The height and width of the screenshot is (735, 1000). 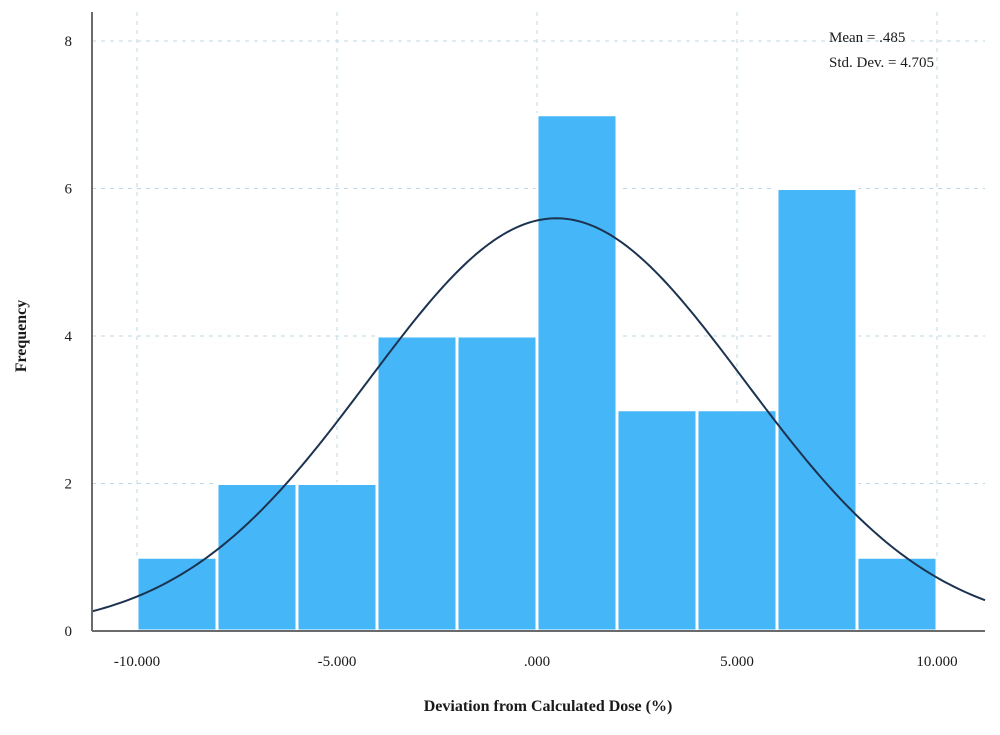 I want to click on x-axis-title: Deviation from Calculated Dose (%), so click(x=548, y=706).